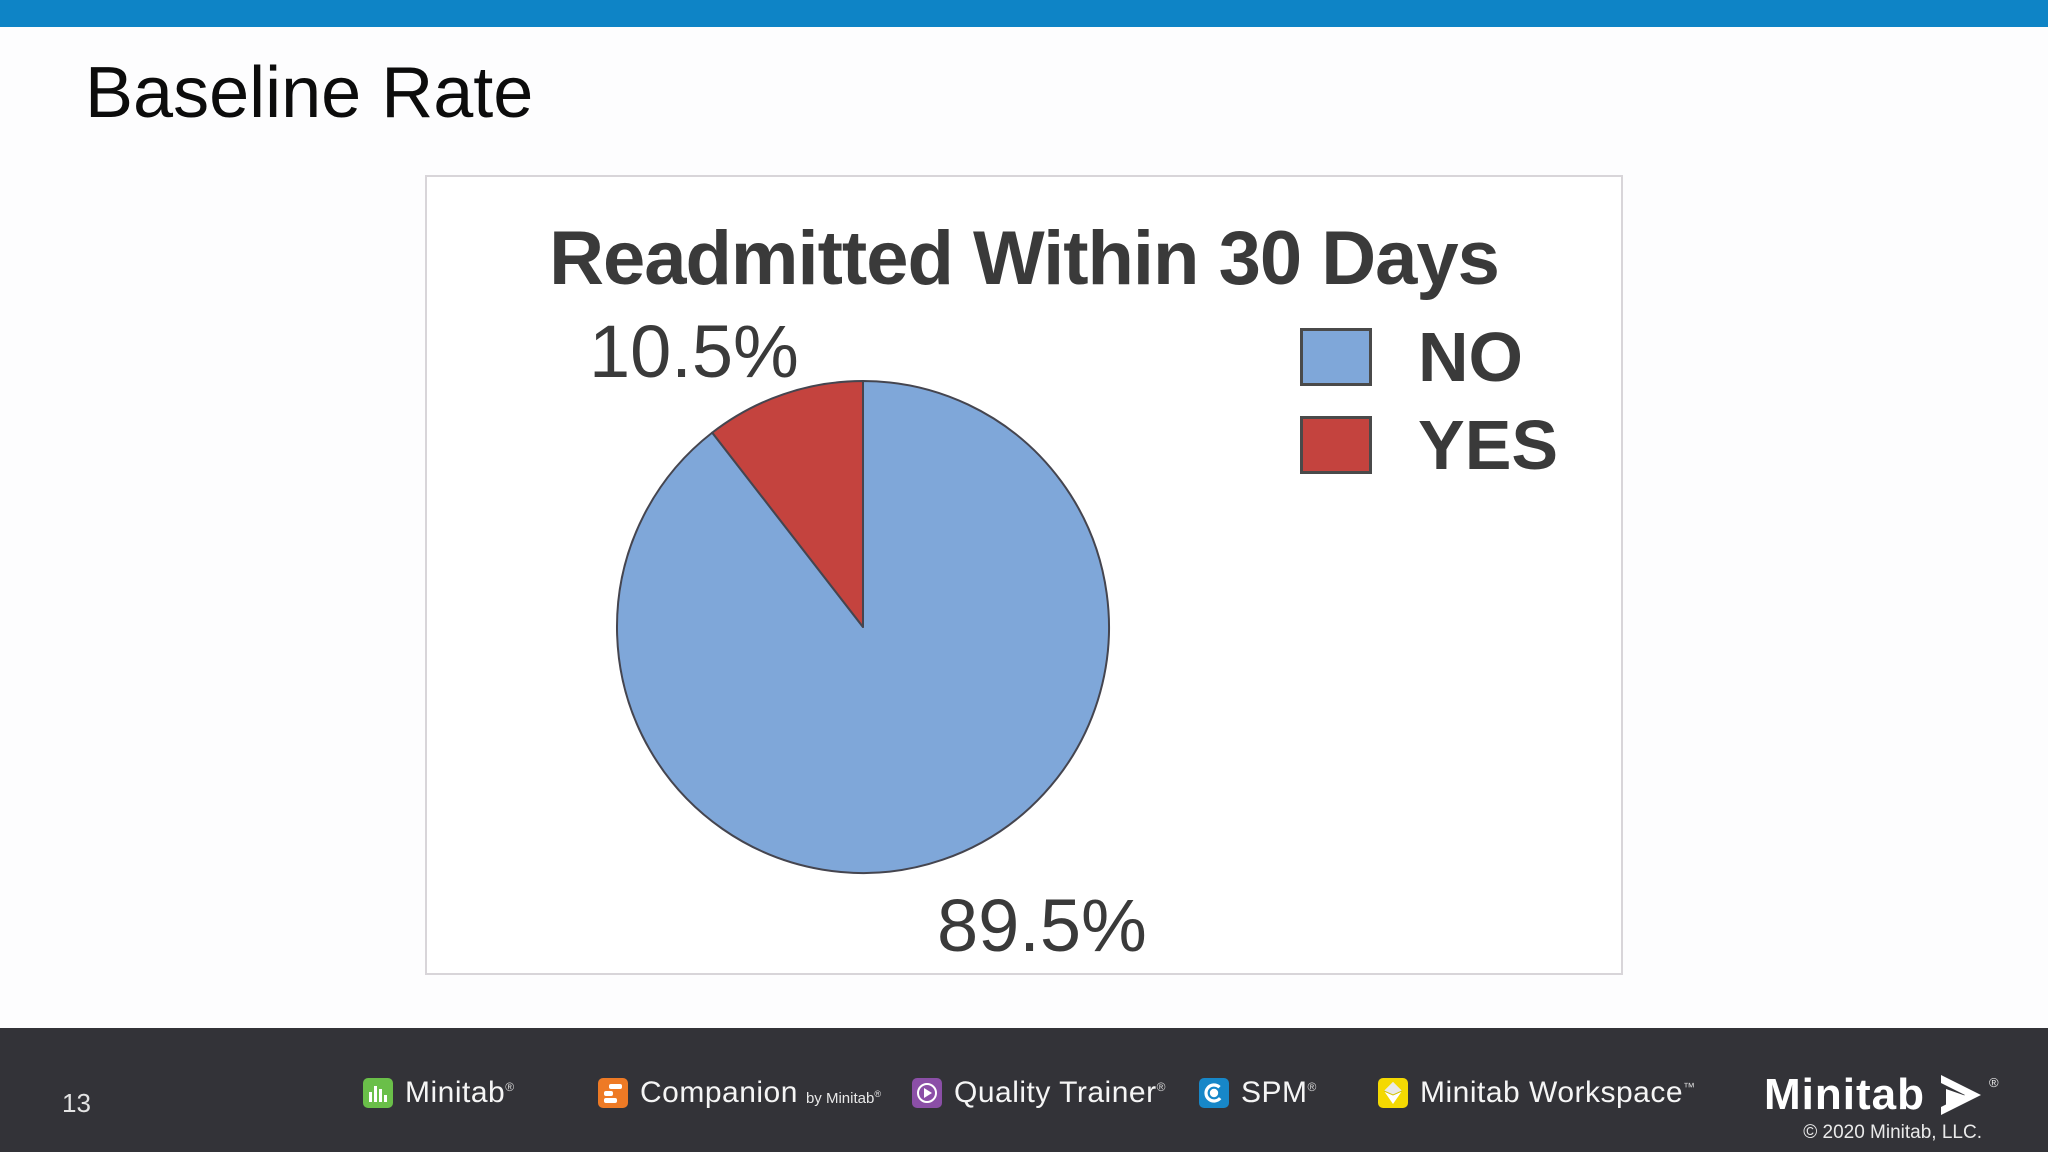 Image resolution: width=2048 pixels, height=1152 pixels. I want to click on minitab-barchart-icon, so click(378, 1093).